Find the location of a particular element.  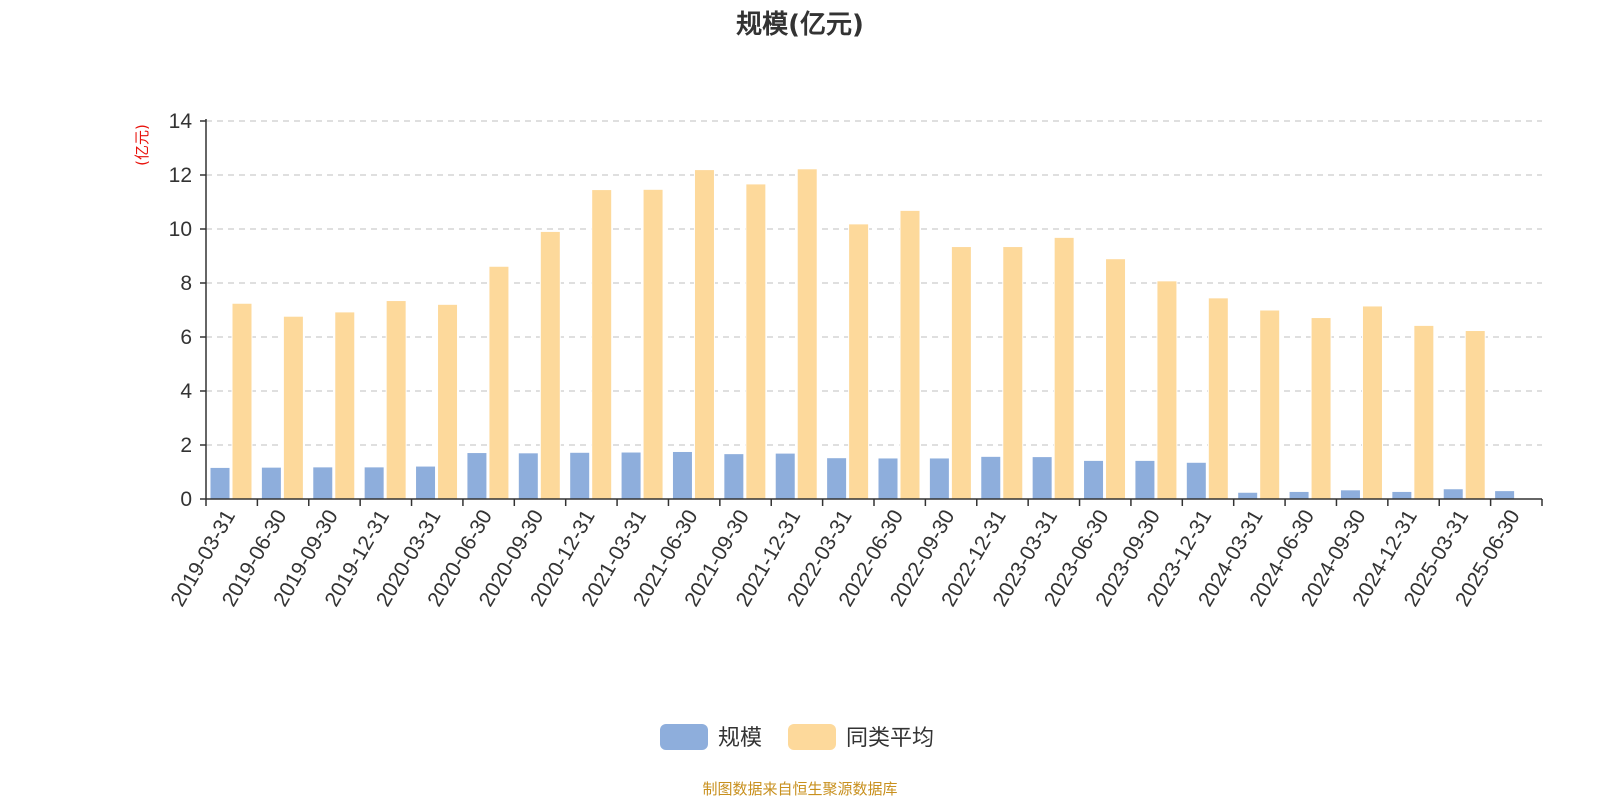

legend-label-scale: 规模 is located at coordinates (740, 738).